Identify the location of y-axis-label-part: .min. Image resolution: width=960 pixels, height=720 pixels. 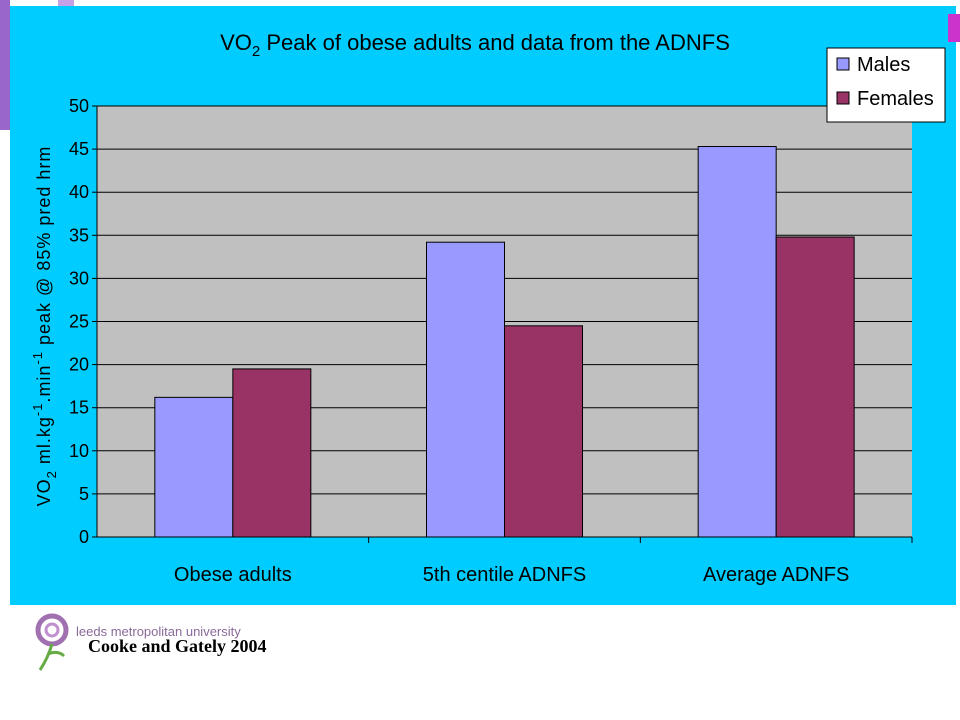
(44, 384).